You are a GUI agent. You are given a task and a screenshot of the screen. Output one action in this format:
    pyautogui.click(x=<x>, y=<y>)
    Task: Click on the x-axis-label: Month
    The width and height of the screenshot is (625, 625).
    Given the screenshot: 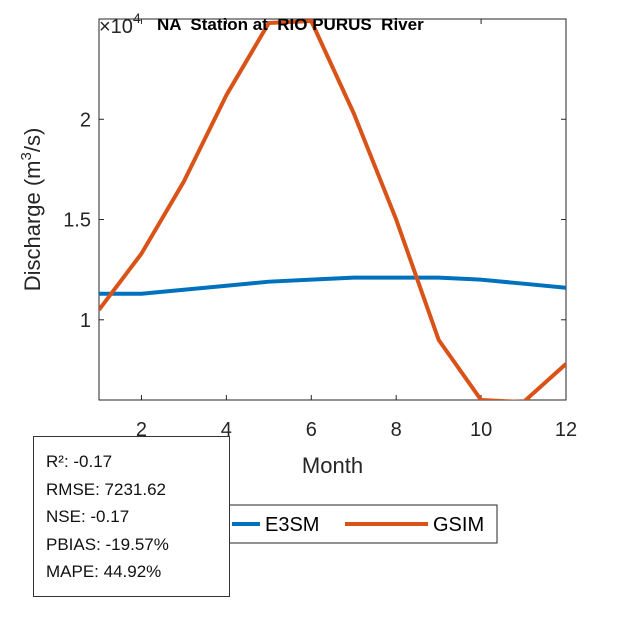 What is the action you would take?
    pyautogui.click(x=332, y=465)
    